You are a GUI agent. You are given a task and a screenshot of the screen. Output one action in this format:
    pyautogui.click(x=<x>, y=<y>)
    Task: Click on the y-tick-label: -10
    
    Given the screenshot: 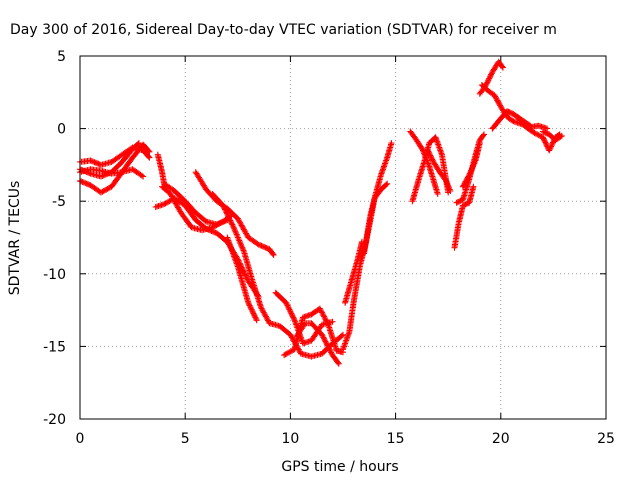 What is the action you would take?
    pyautogui.click(x=54, y=275)
    